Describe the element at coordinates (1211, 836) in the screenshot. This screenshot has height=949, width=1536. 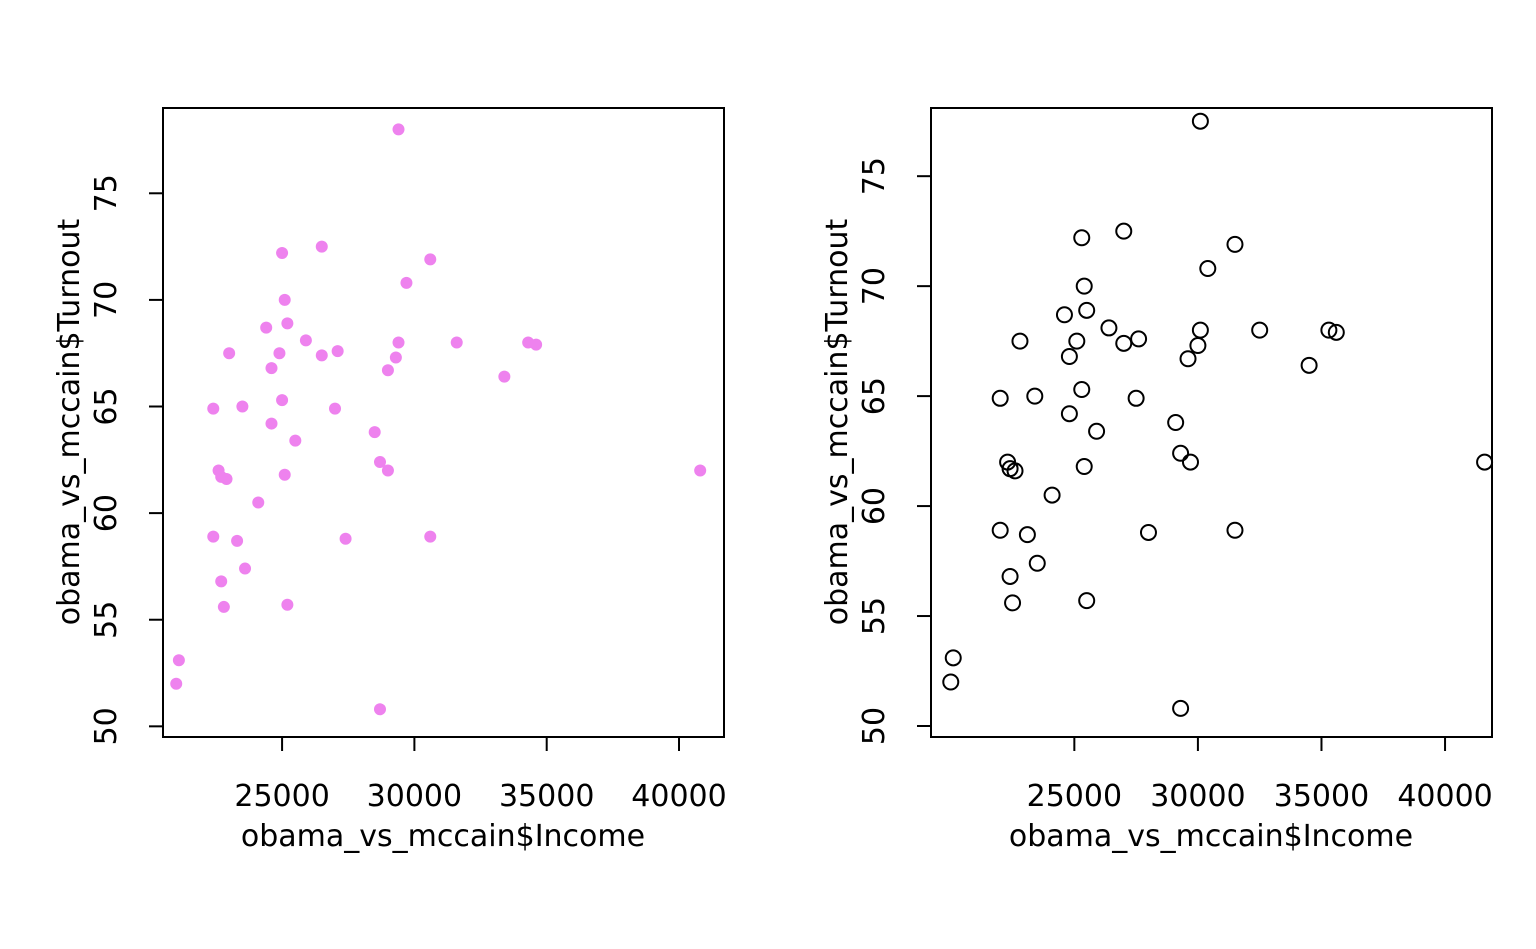
I see `right-x-axis-label: obama_vs_mccain$Income` at that location.